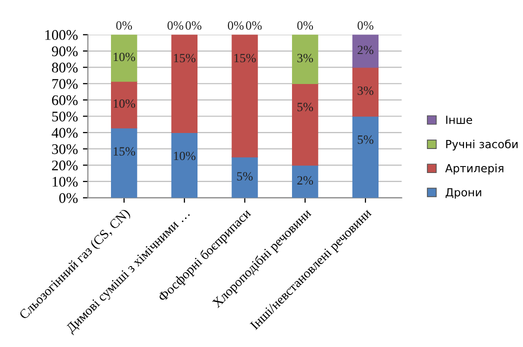  I want to click on legend-label: Артилерія, so click(474, 169).